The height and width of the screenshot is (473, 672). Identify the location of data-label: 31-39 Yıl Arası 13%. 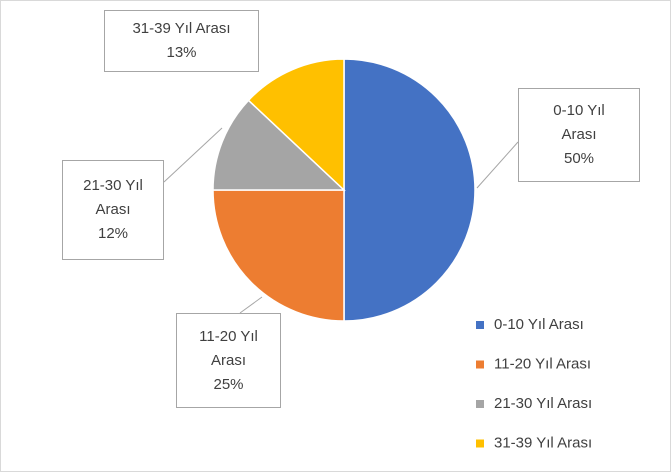
(181, 41).